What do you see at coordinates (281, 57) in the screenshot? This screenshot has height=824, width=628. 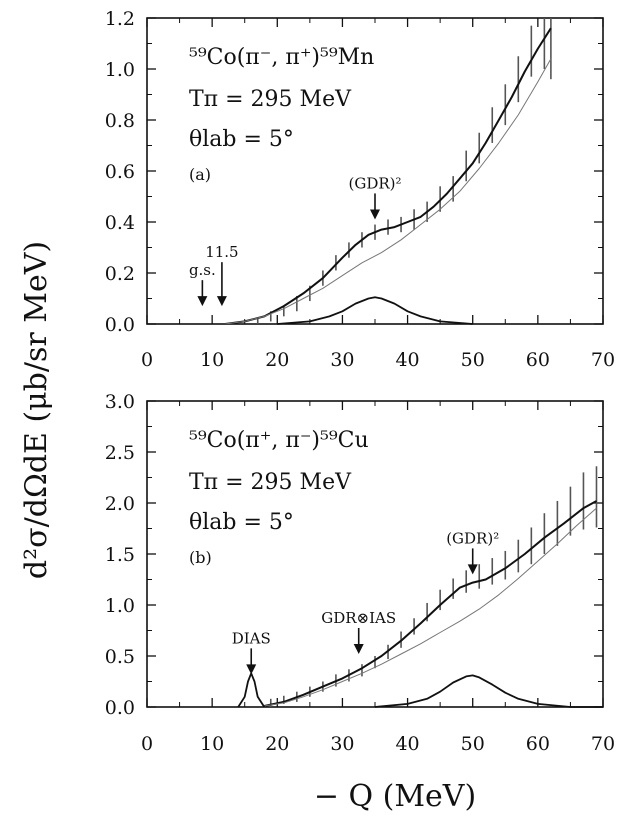 I see `panel-a-reaction-label: ⁵⁹Co(π⁻, π⁺)⁵⁹Mn` at bounding box center [281, 57].